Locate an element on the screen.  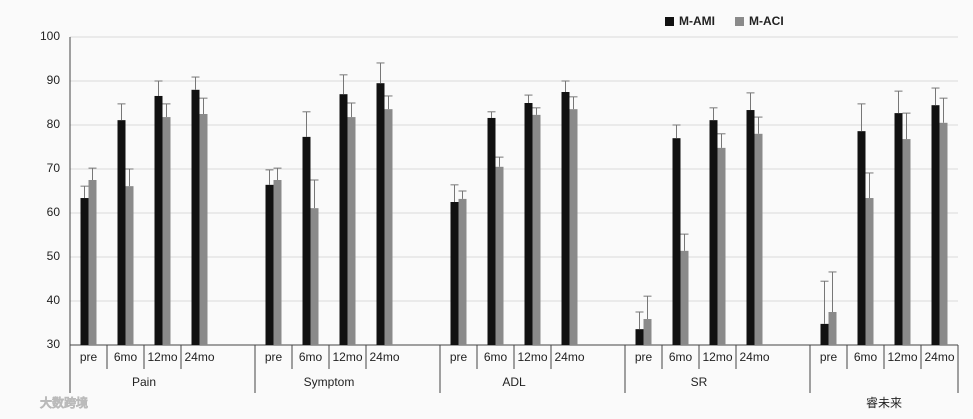
group-label: Symptom is located at coordinates (329, 382).